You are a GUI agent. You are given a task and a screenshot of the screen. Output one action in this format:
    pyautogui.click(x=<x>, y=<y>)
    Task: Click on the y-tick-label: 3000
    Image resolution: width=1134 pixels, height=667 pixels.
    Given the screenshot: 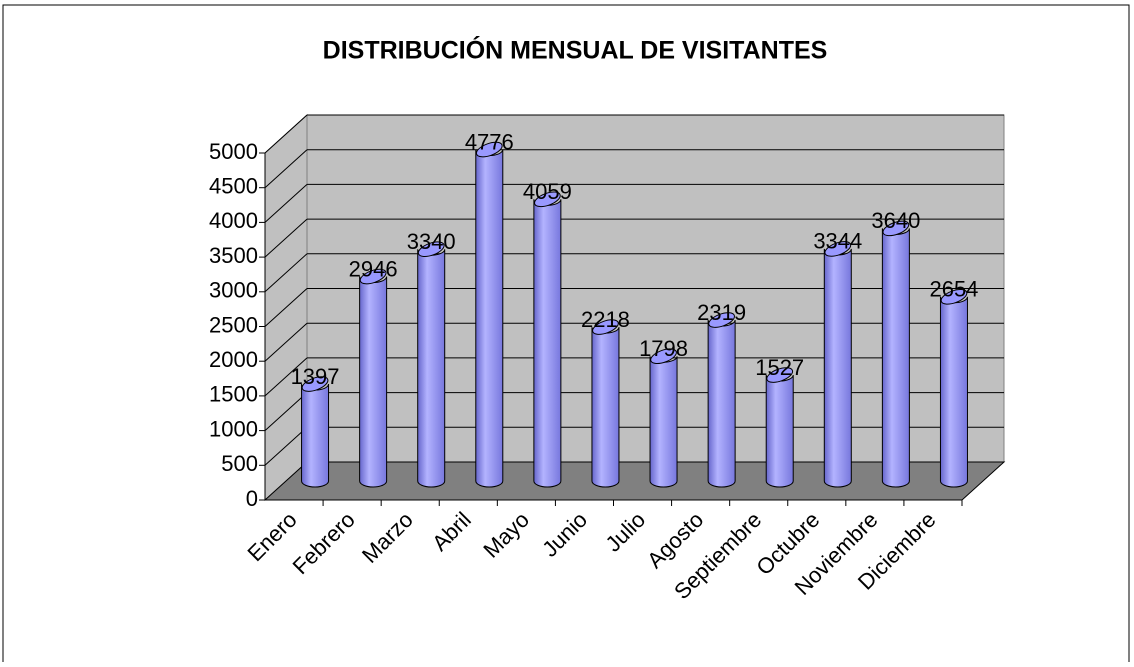 What is the action you would take?
    pyautogui.click(x=233, y=290)
    